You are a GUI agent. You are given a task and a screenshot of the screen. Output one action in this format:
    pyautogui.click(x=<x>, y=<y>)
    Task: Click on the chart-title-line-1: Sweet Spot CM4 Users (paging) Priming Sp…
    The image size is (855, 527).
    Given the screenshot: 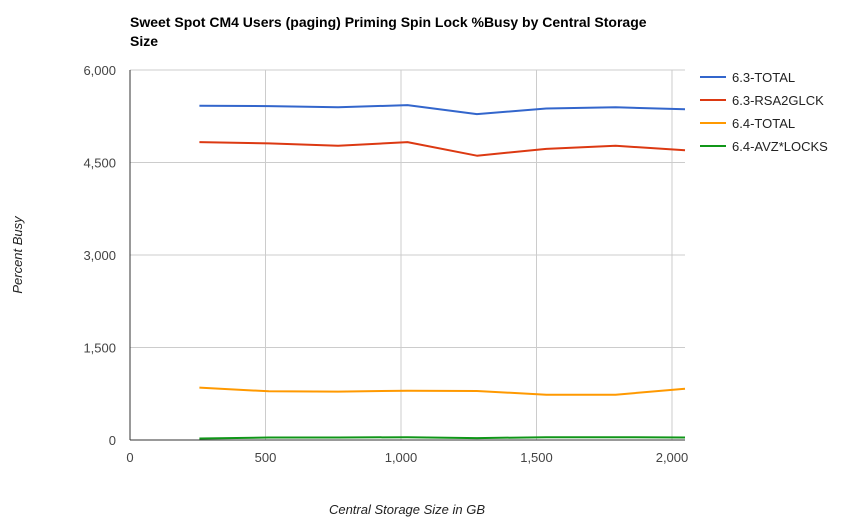 What is the action you would take?
    pyautogui.click(x=388, y=22)
    